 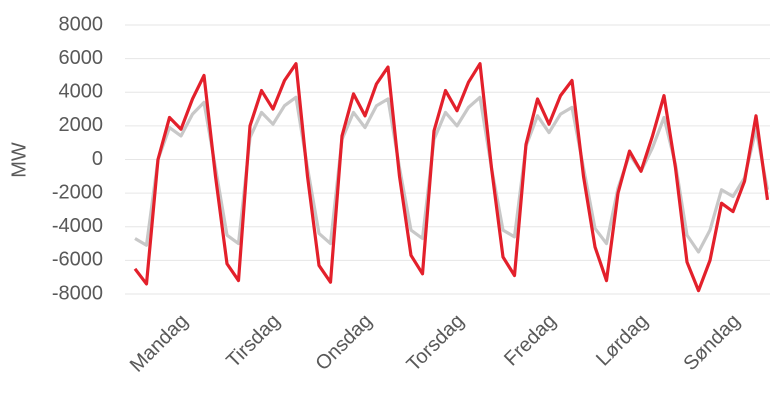 I want to click on y-axis-label: MW, so click(x=19, y=160).